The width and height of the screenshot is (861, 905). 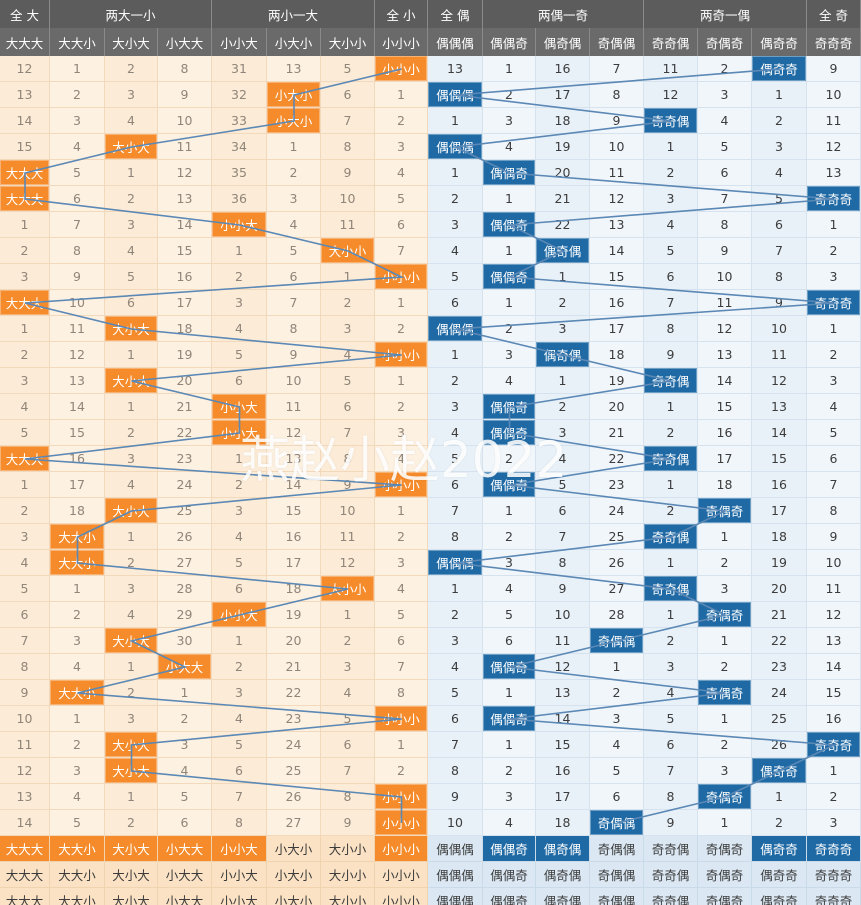 I want to click on omission-count: 22, so click(x=617, y=459).